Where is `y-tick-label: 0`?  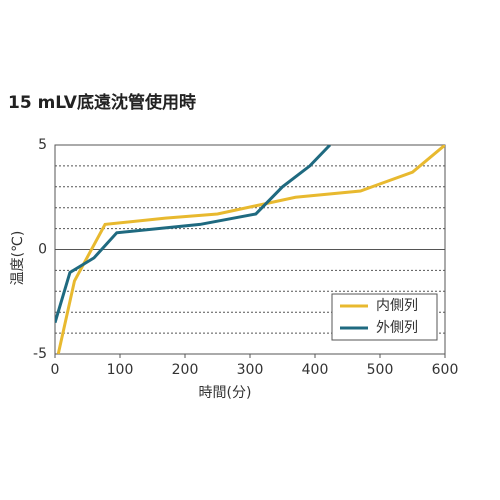 y-tick-label: 0 is located at coordinates (42, 250).